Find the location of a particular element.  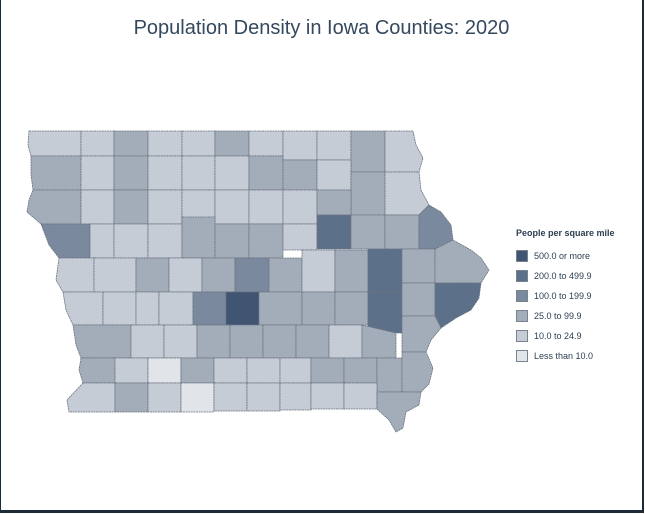

legend-label: 25.0 to 99.9 is located at coordinates (558, 316).